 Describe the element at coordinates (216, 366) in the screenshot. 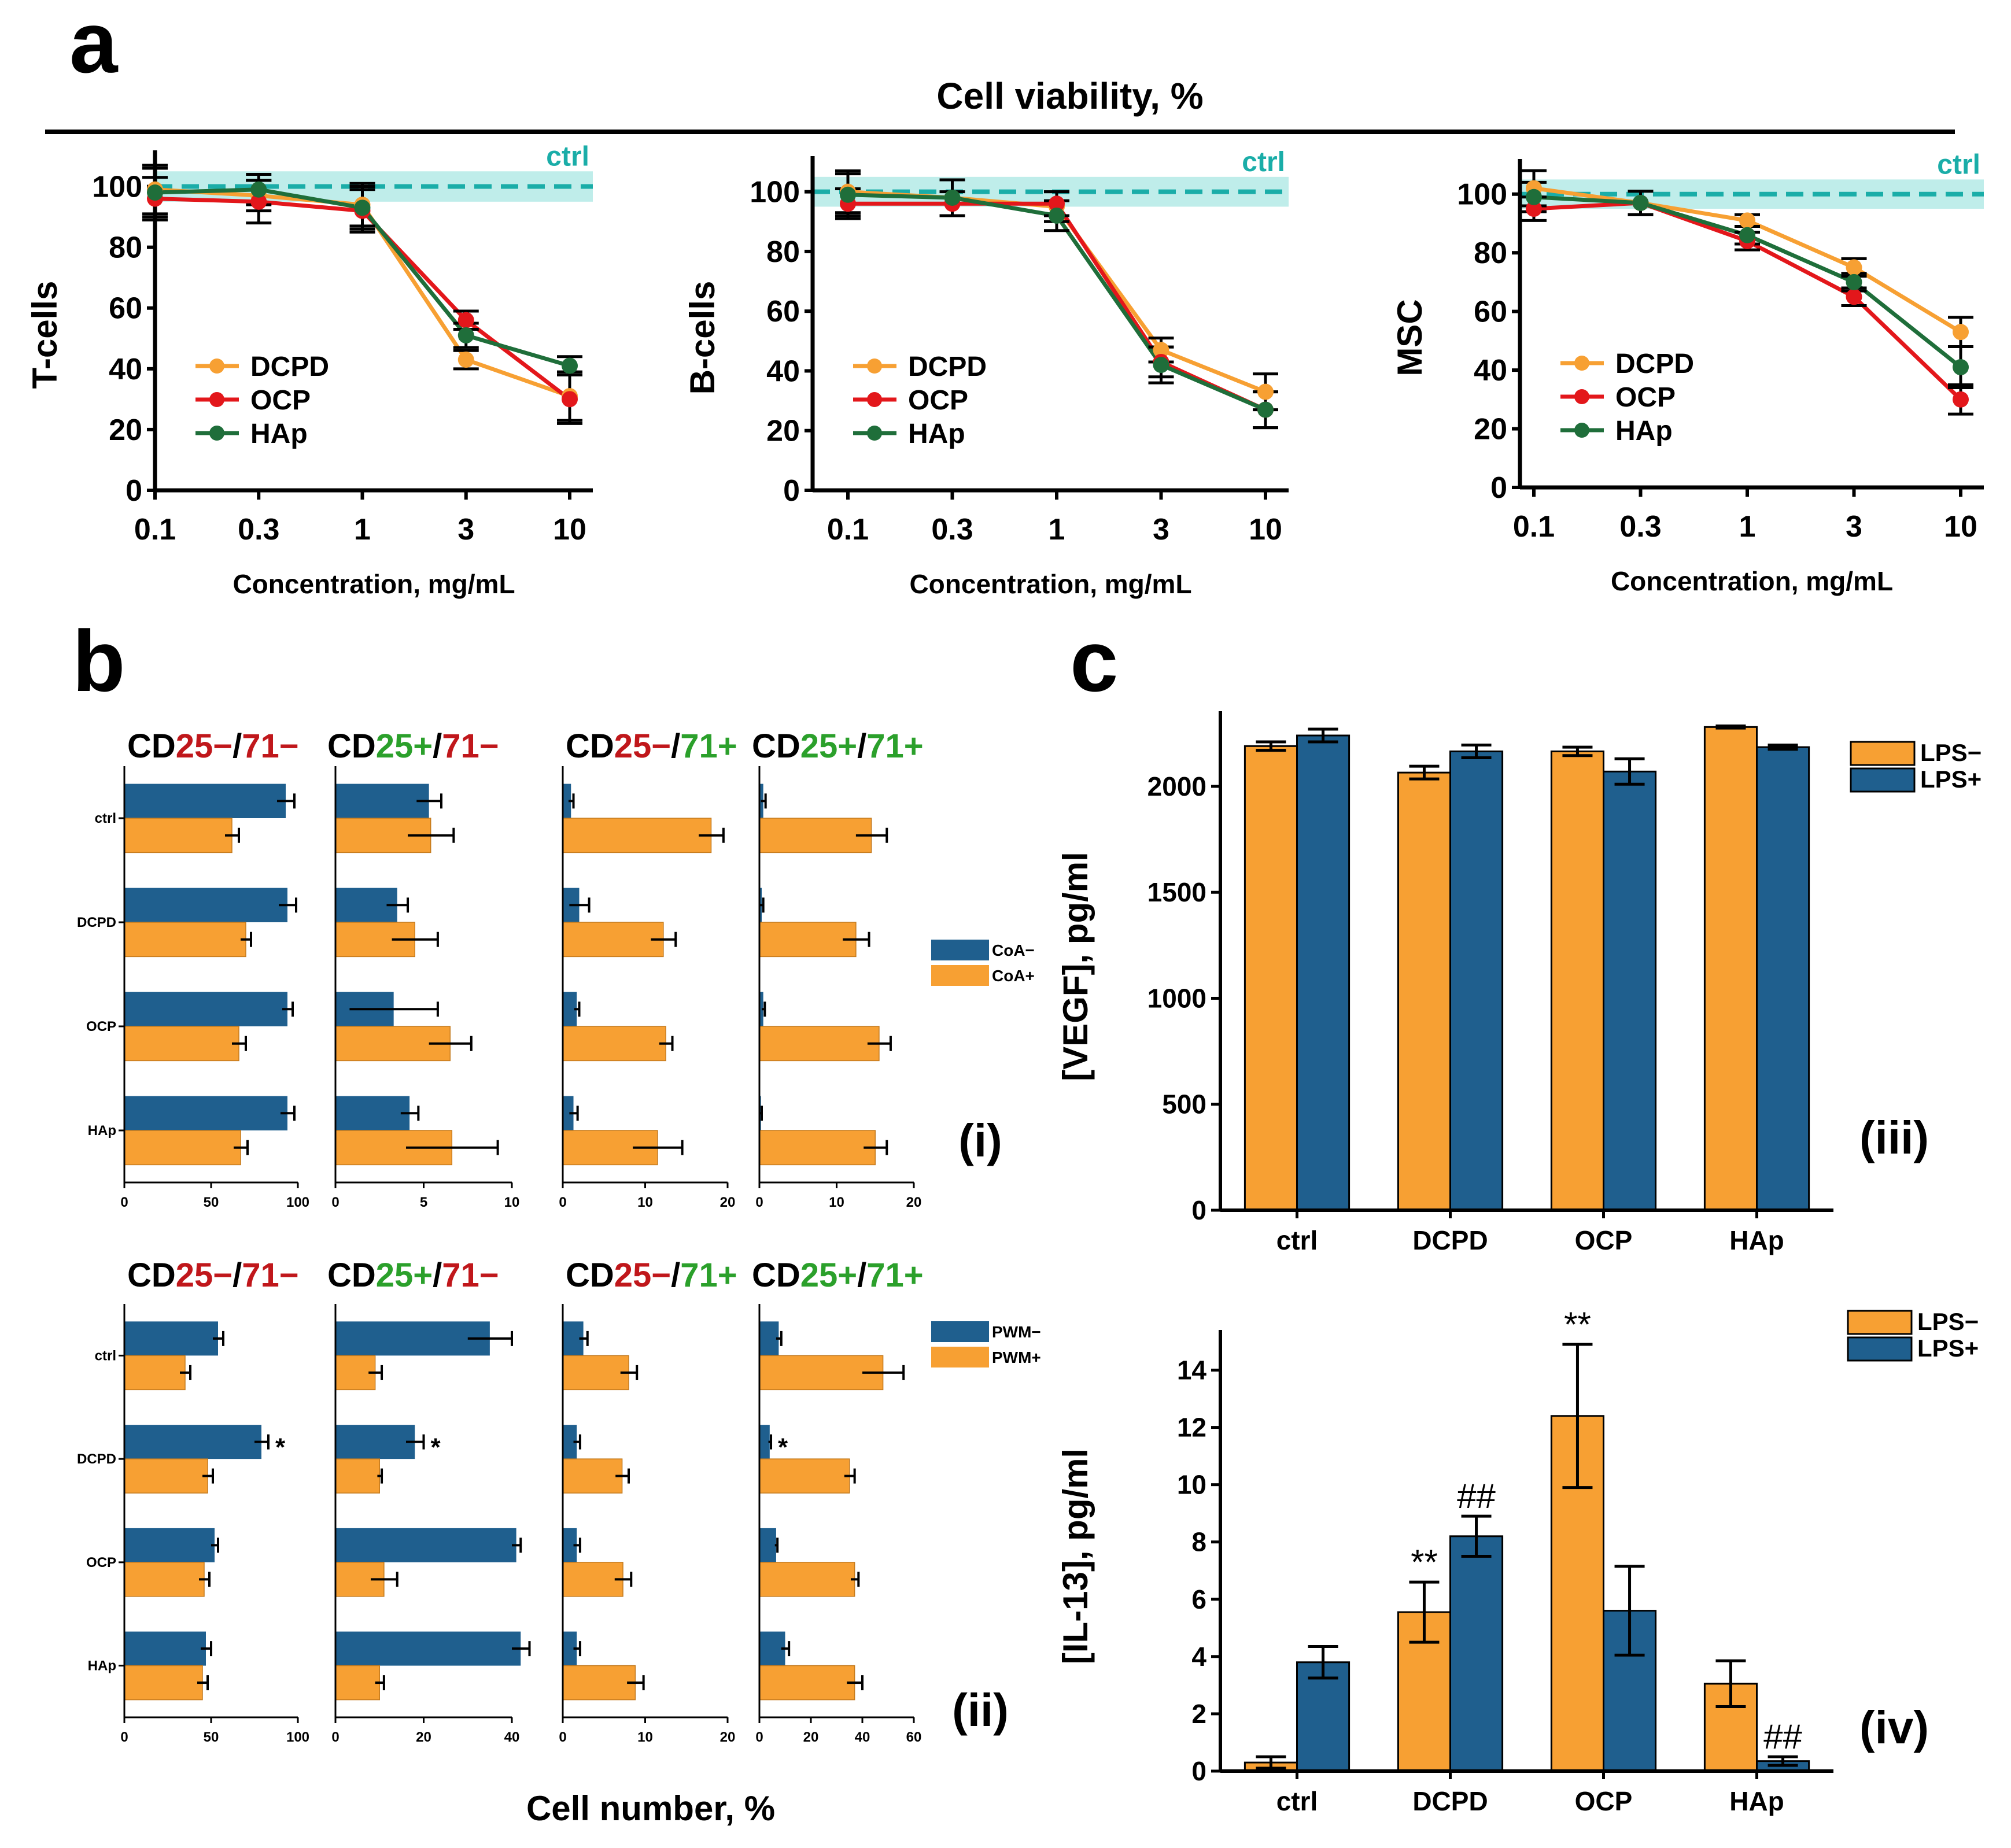

I see `legend-marker-dcpd` at that location.